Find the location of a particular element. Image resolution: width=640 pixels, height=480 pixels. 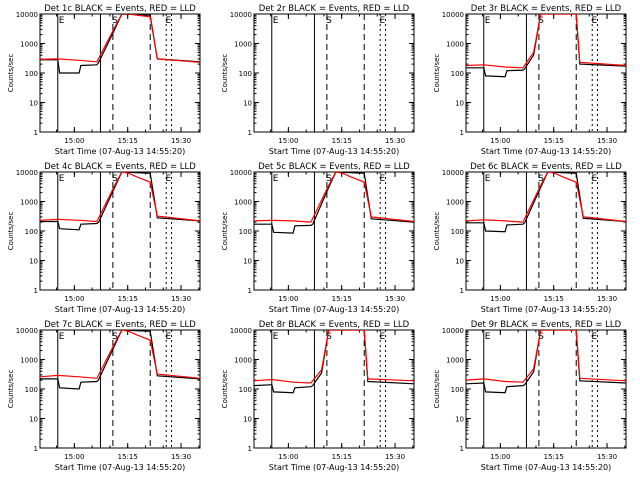

panel-title: Det 4c BLACK = Events, RED = LLD is located at coordinates (120, 167).